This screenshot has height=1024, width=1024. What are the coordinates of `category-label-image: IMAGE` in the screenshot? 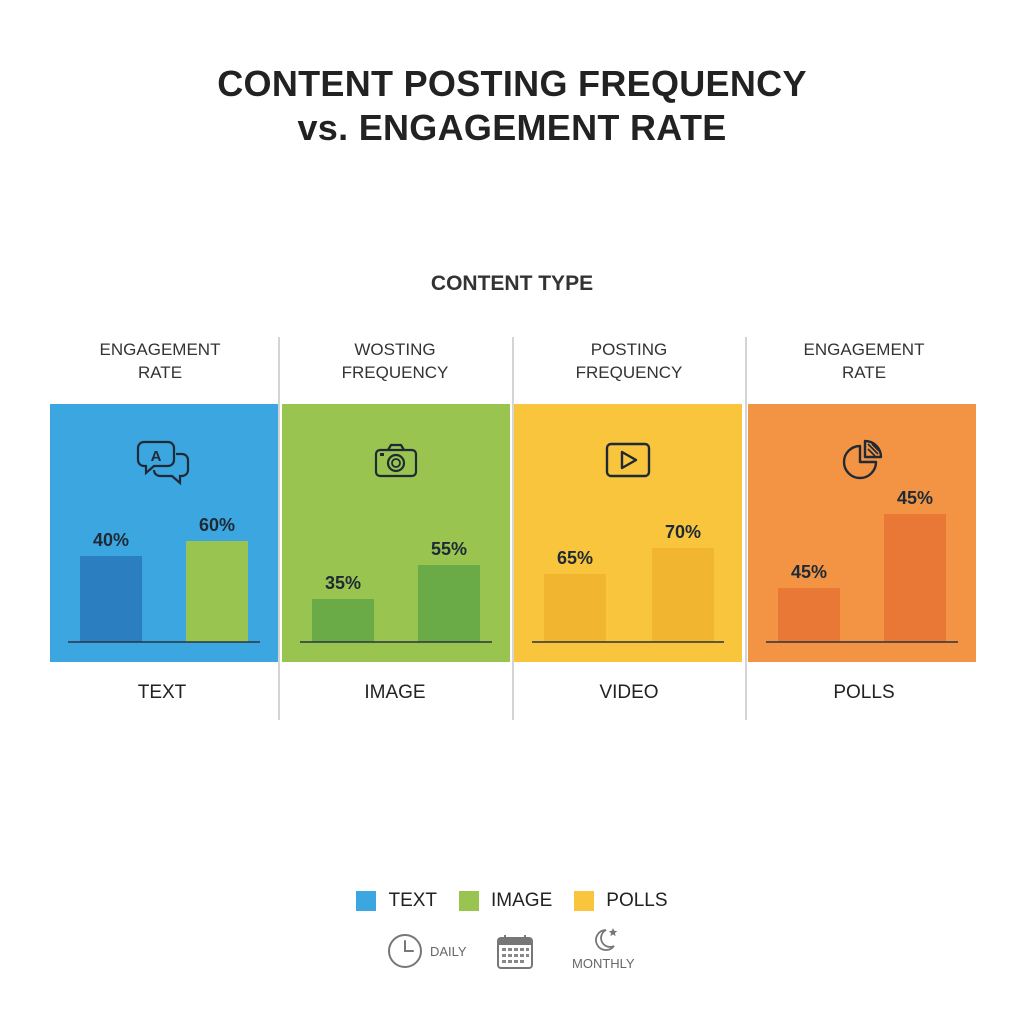 It's located at (395, 692).